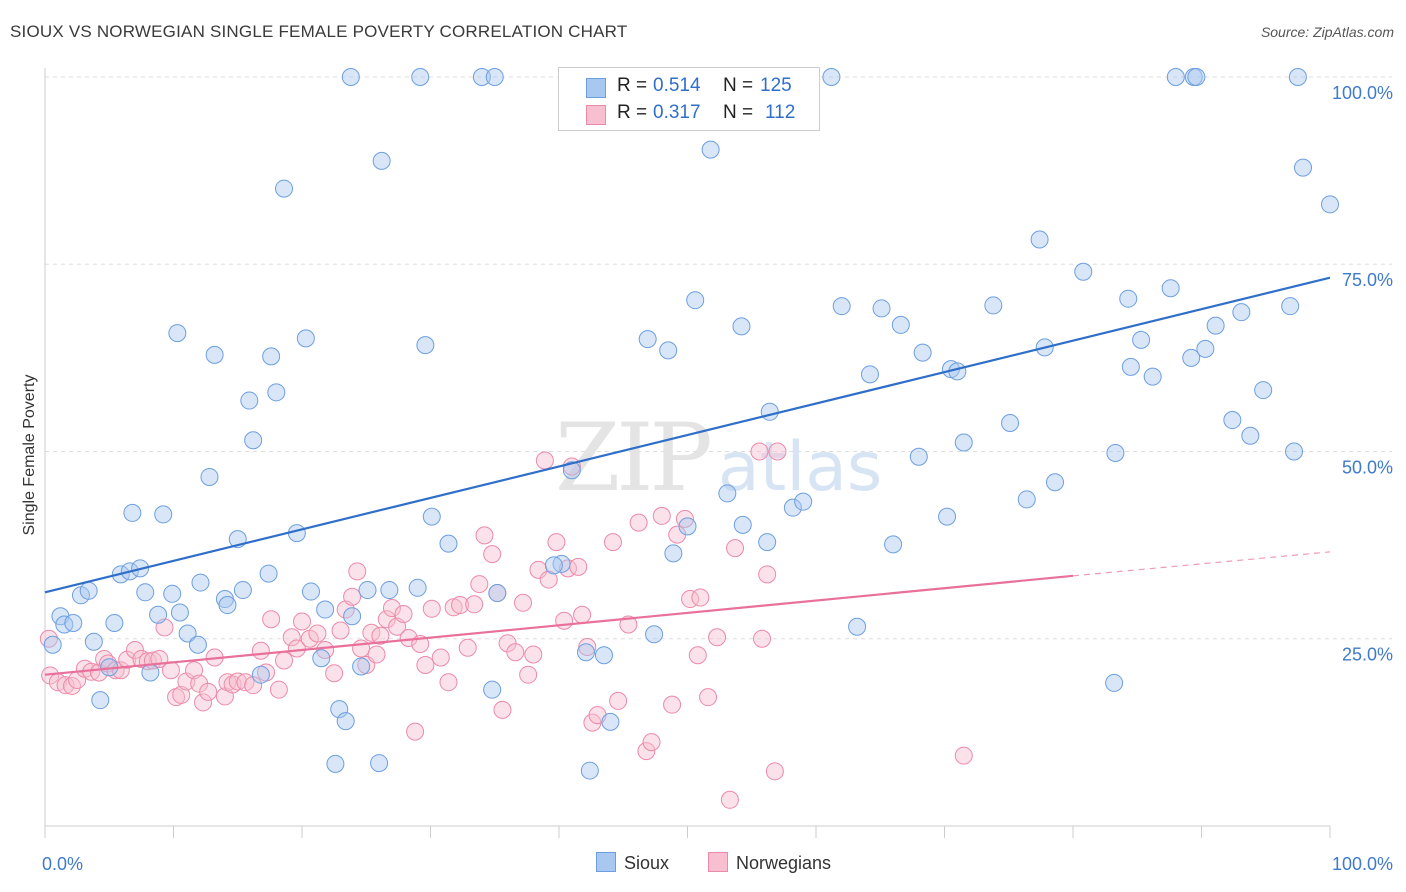 This screenshot has width=1406, height=892. What do you see at coordinates (596, 115) in the screenshot?
I see `norwegians-swatch` at bounding box center [596, 115].